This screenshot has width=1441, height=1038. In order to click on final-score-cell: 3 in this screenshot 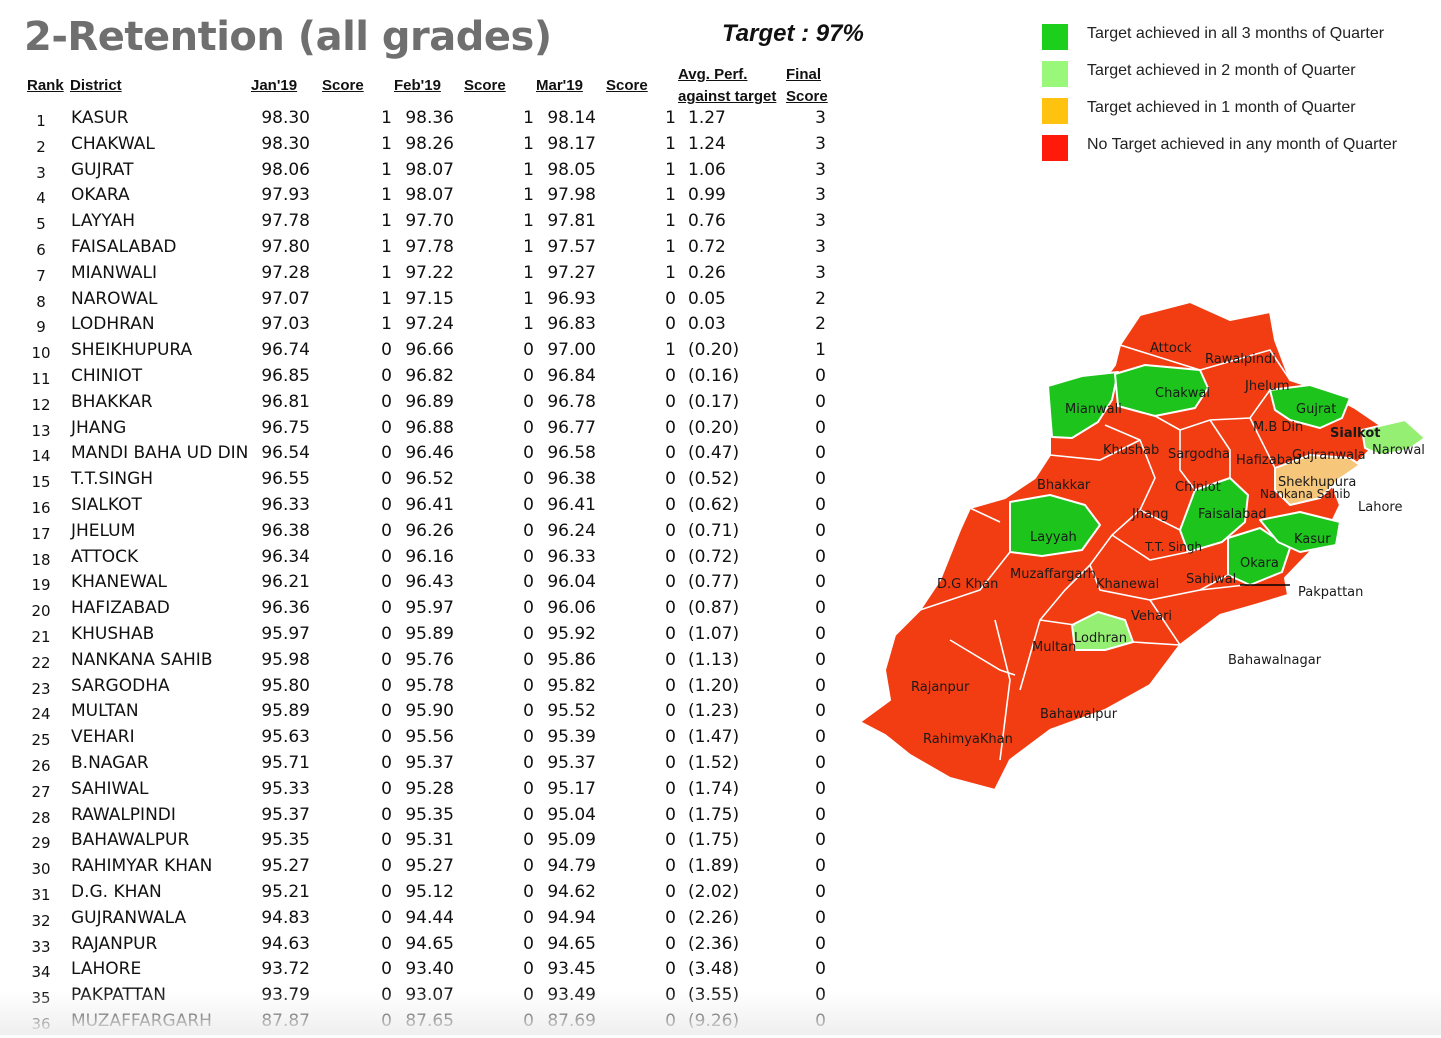, I will do `click(820, 272)`.